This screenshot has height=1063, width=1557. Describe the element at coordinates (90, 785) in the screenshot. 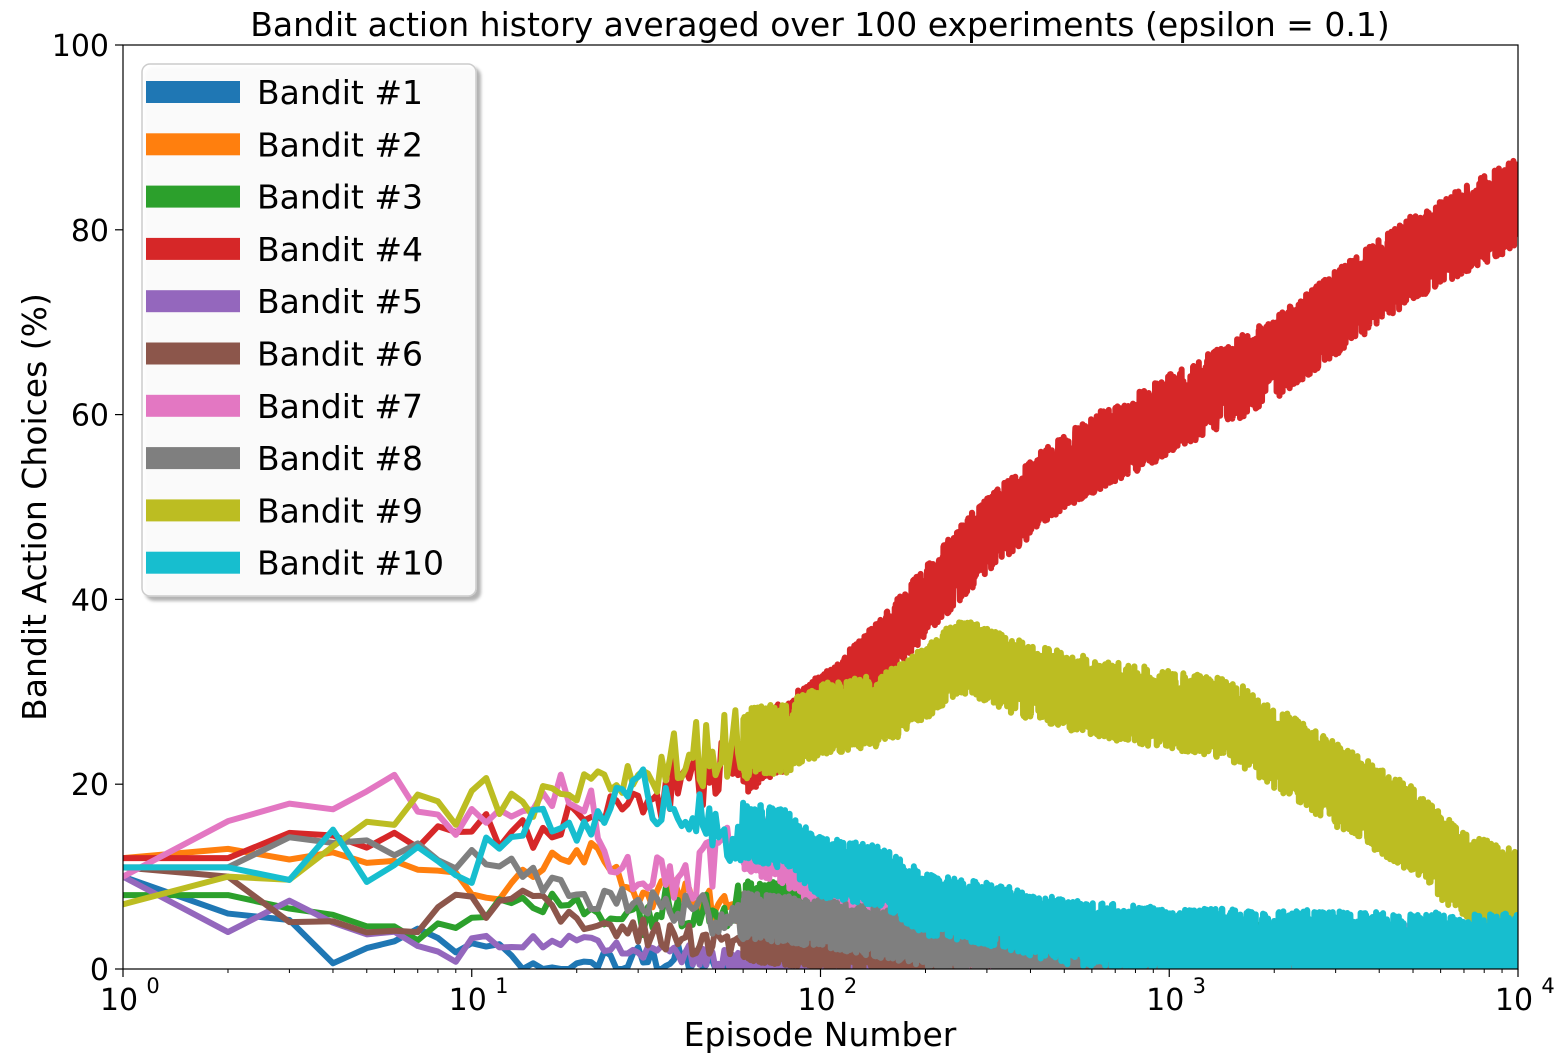

I see `y-tick-label: 20` at that location.